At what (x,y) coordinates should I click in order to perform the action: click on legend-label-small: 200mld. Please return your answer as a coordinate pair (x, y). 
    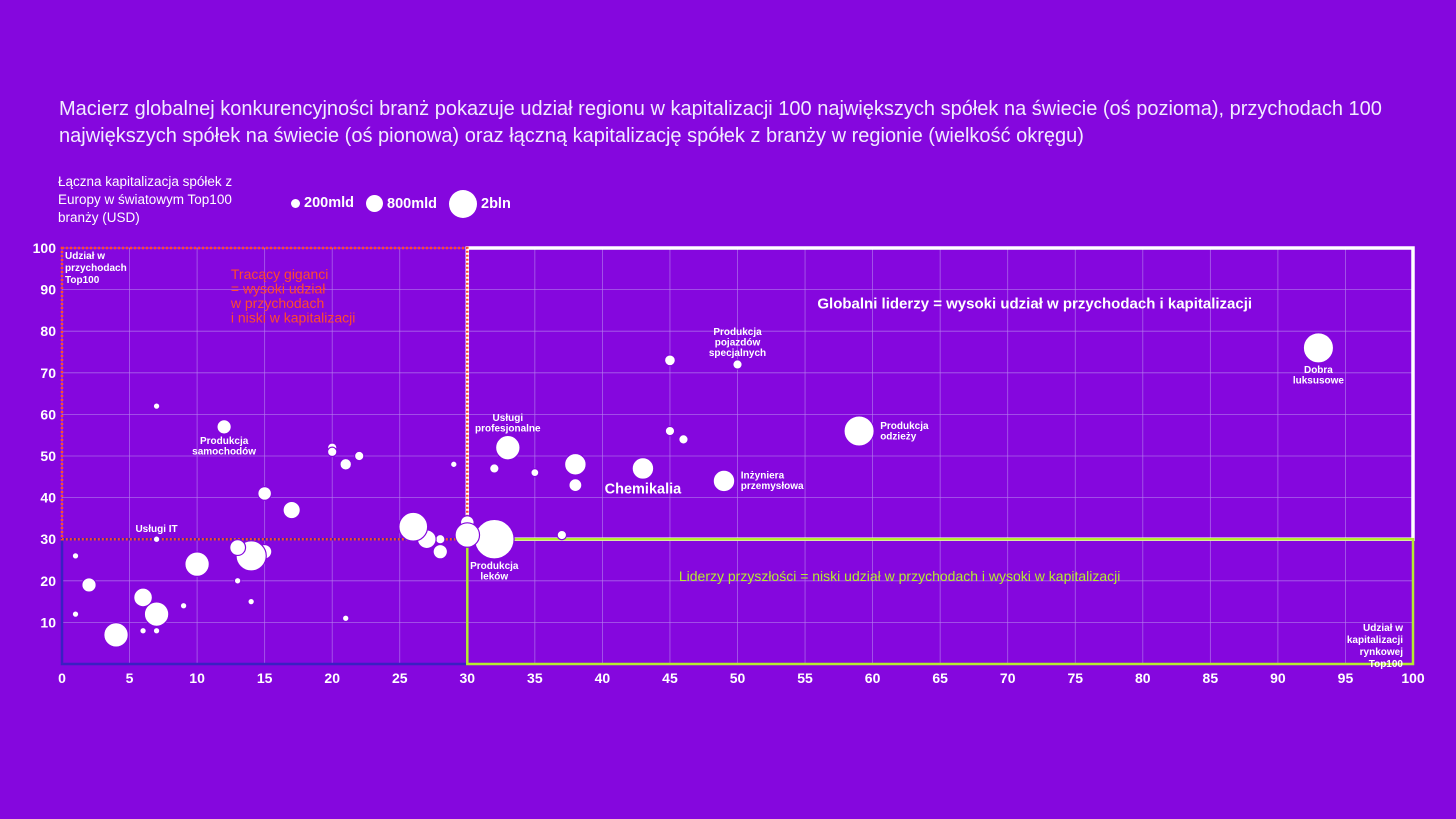
    Looking at the image, I should click on (329, 203).